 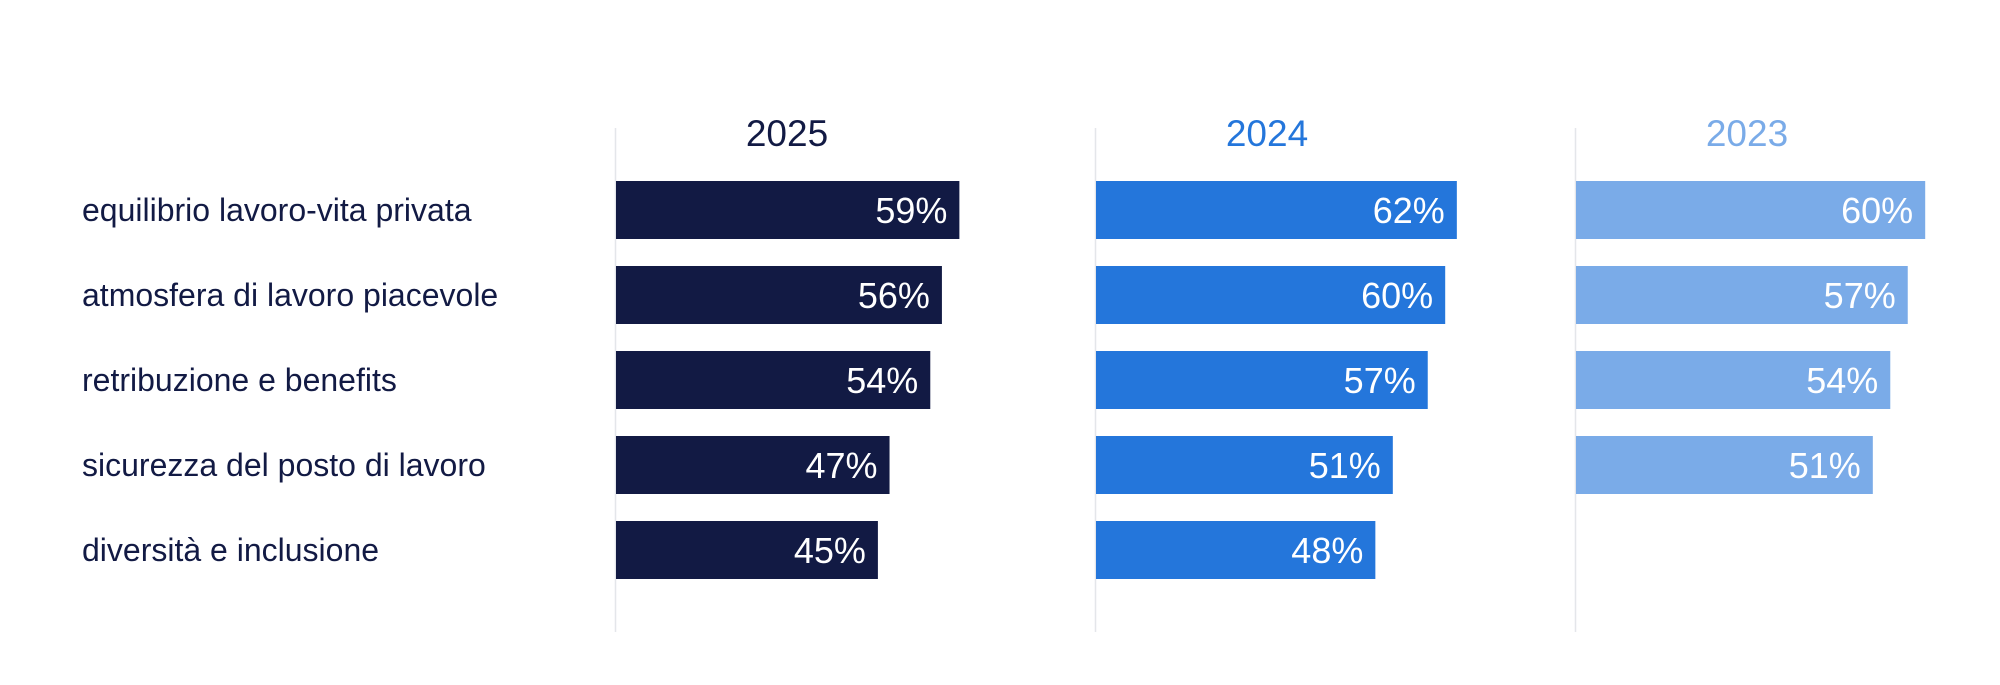 I want to click on category-label: atmosfera di lavoro piacevole, so click(x=290, y=295).